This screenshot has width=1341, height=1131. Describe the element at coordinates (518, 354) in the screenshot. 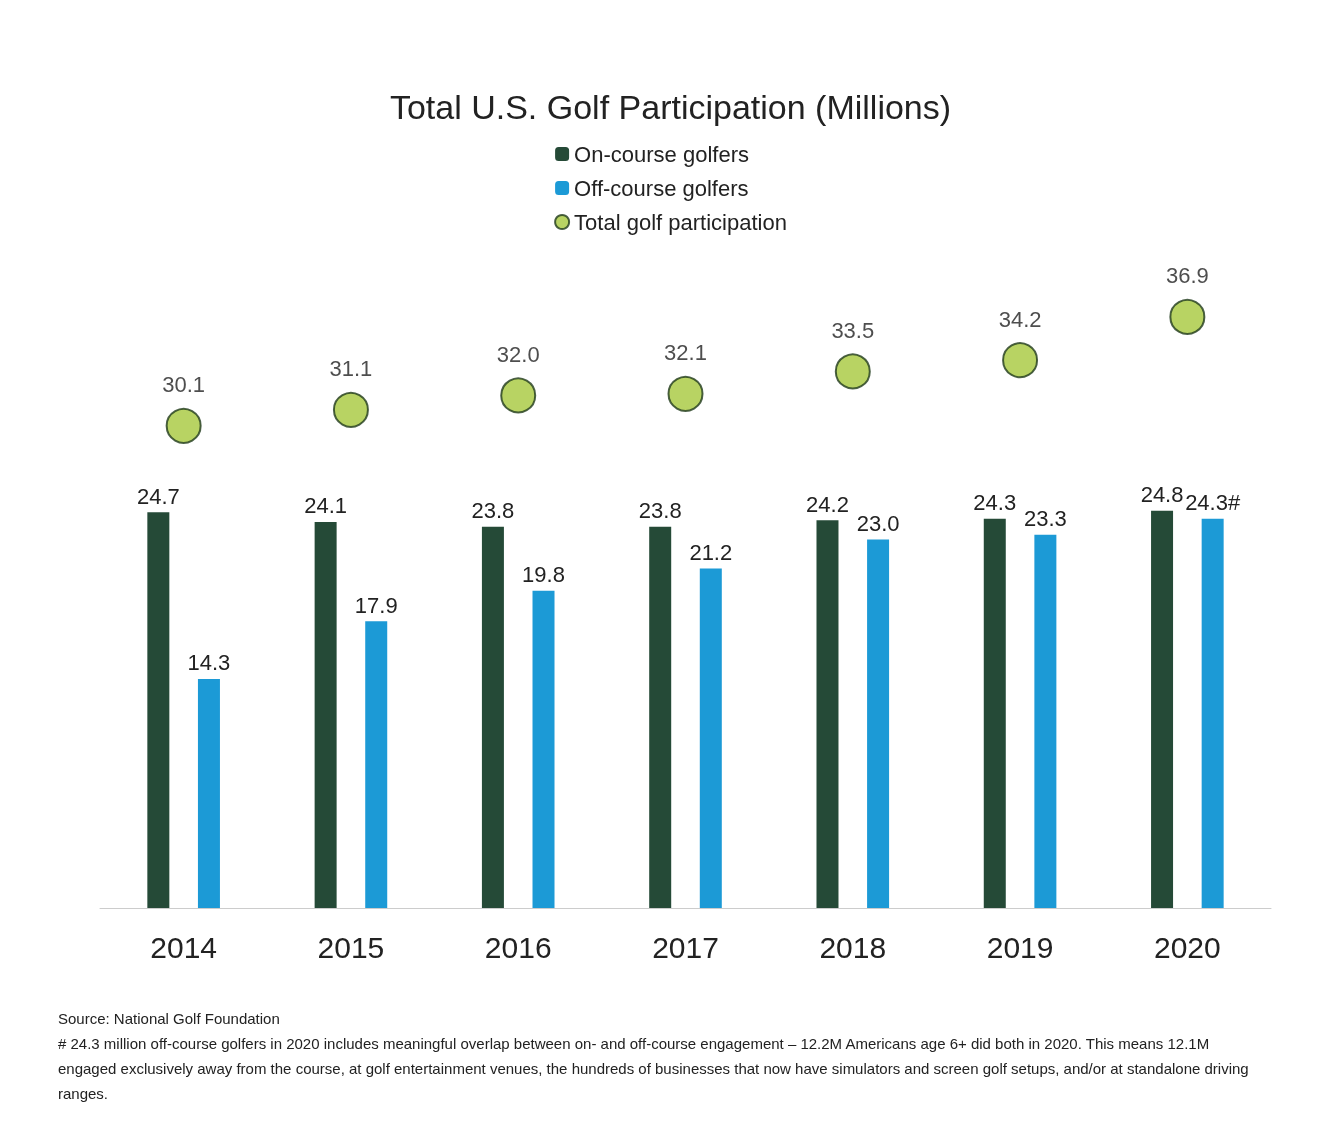

I see `data-label: 32.0` at that location.